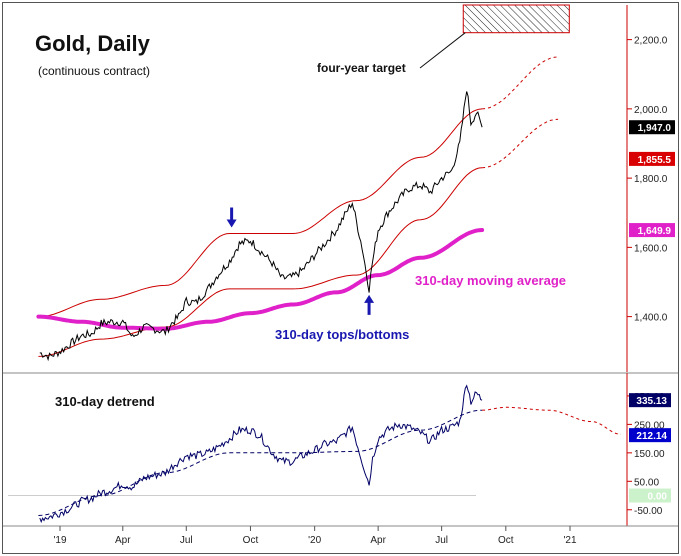 This screenshot has height=556, width=681. I want to click on price-tick-label: 2,000.0, so click(651, 110).